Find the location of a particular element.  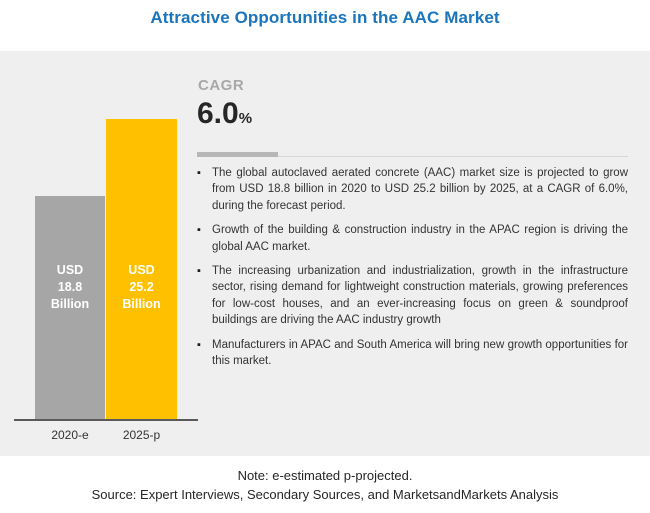

percent-sign: % is located at coordinates (245, 118).